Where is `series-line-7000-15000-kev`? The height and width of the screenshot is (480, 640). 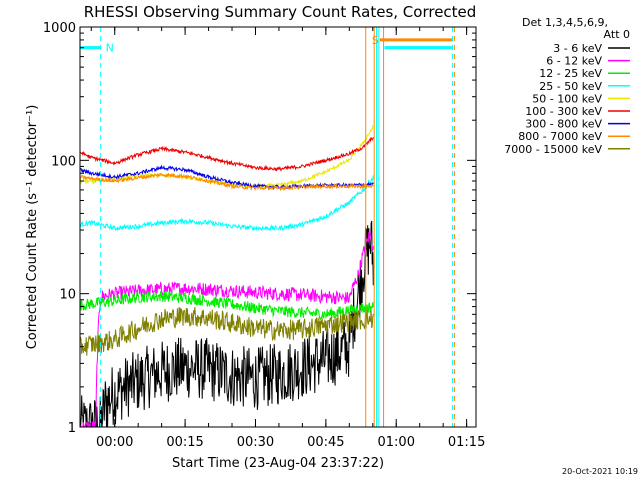 series-line-7000-15000-kev is located at coordinates (227, 331).